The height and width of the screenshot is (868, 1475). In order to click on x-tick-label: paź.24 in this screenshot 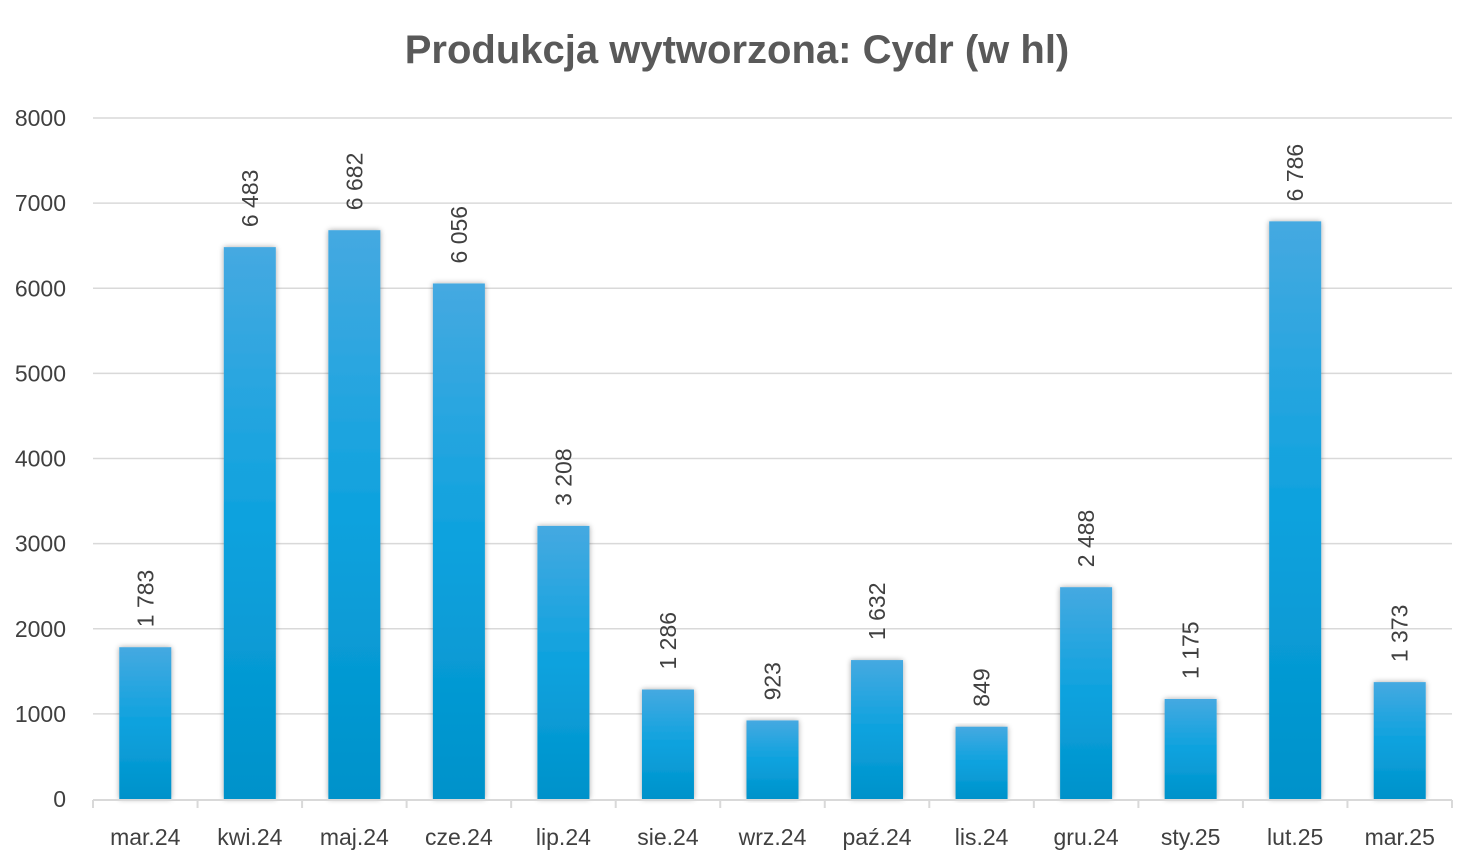, I will do `click(877, 837)`.